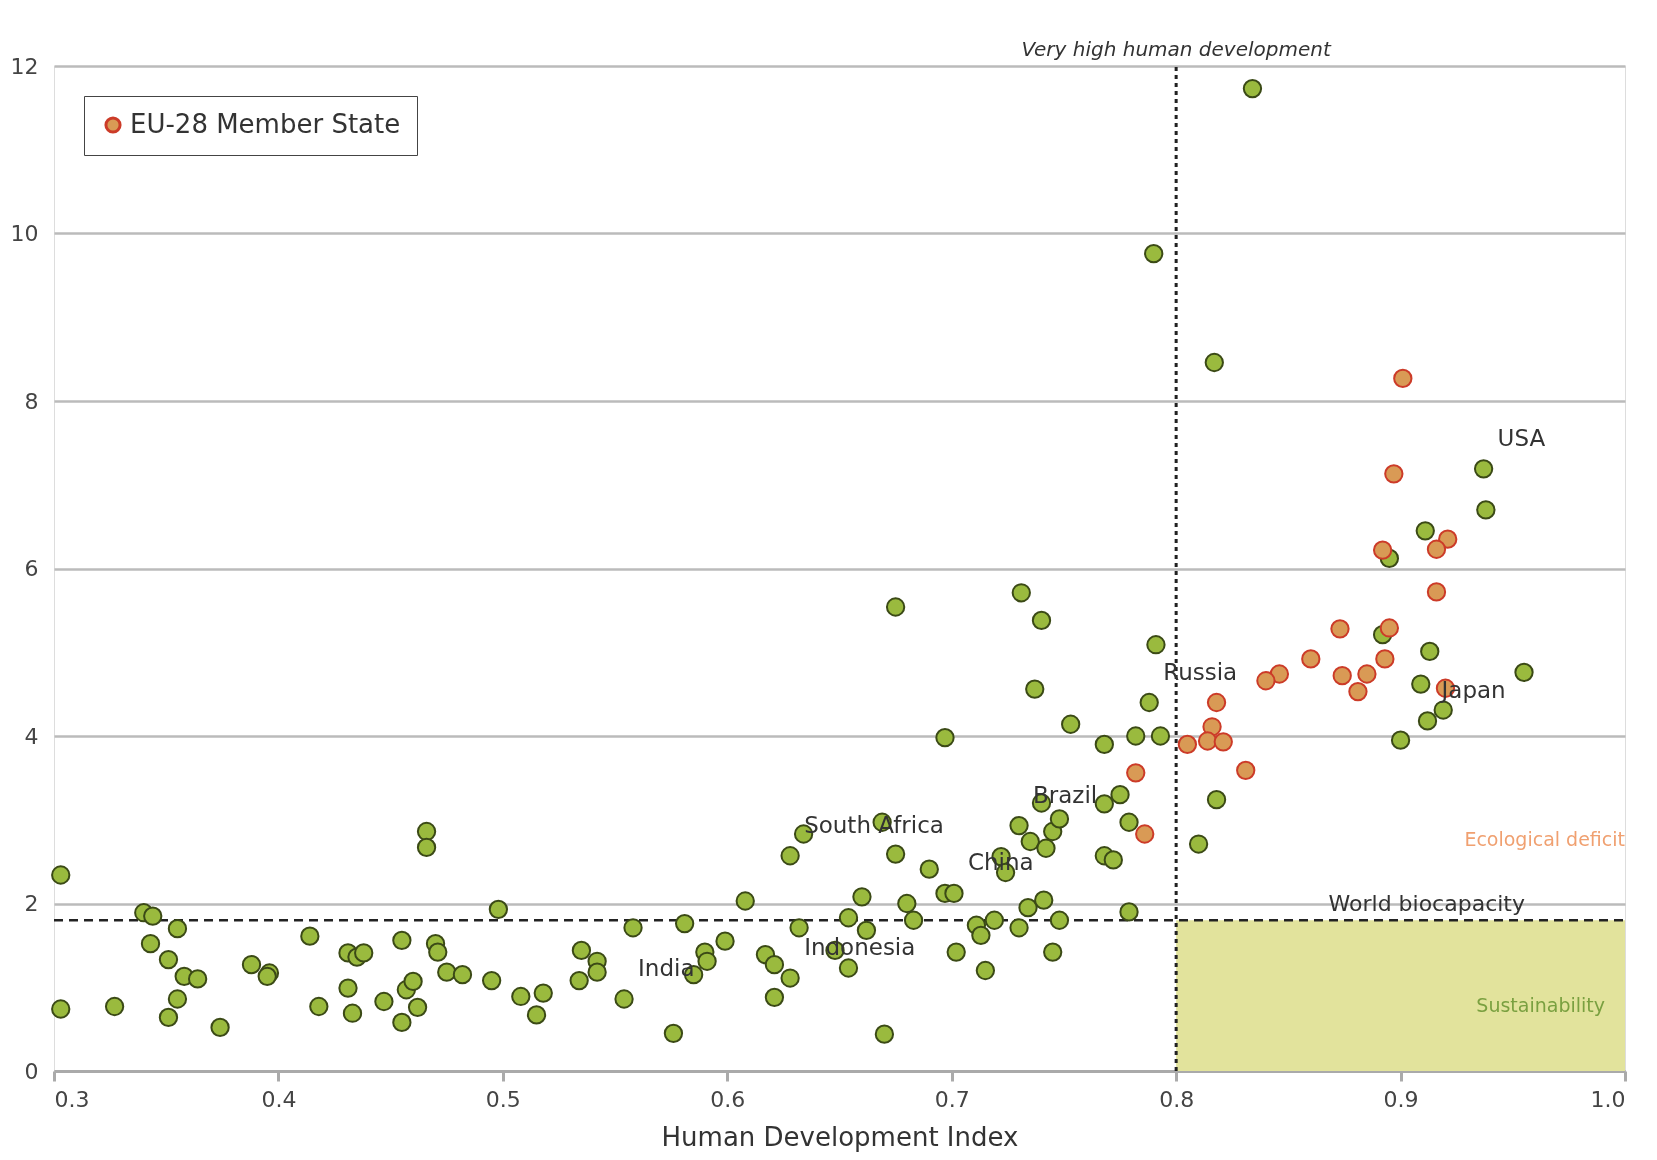 The width and height of the screenshot is (1657, 1160). Describe the element at coordinates (31, 1071) in the screenshot. I see `y-tick-label: 0` at that location.